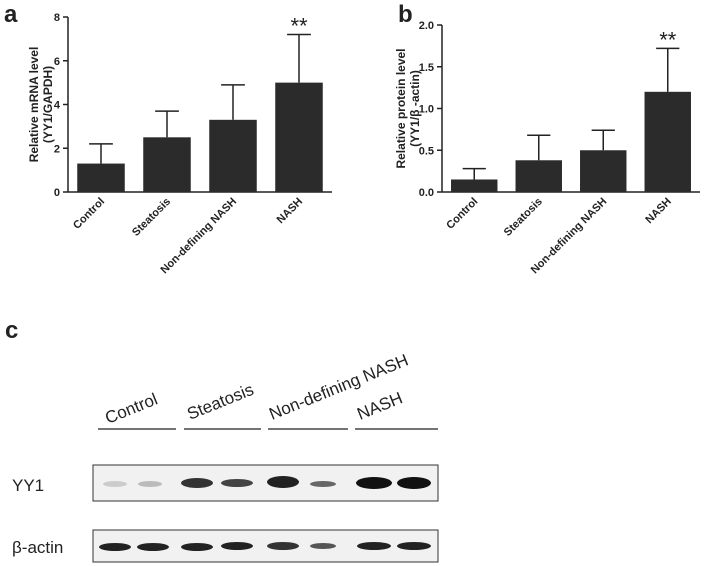 The image size is (709, 566). I want to click on y-axis-label: (YY1/GAPDH), so click(48, 104).